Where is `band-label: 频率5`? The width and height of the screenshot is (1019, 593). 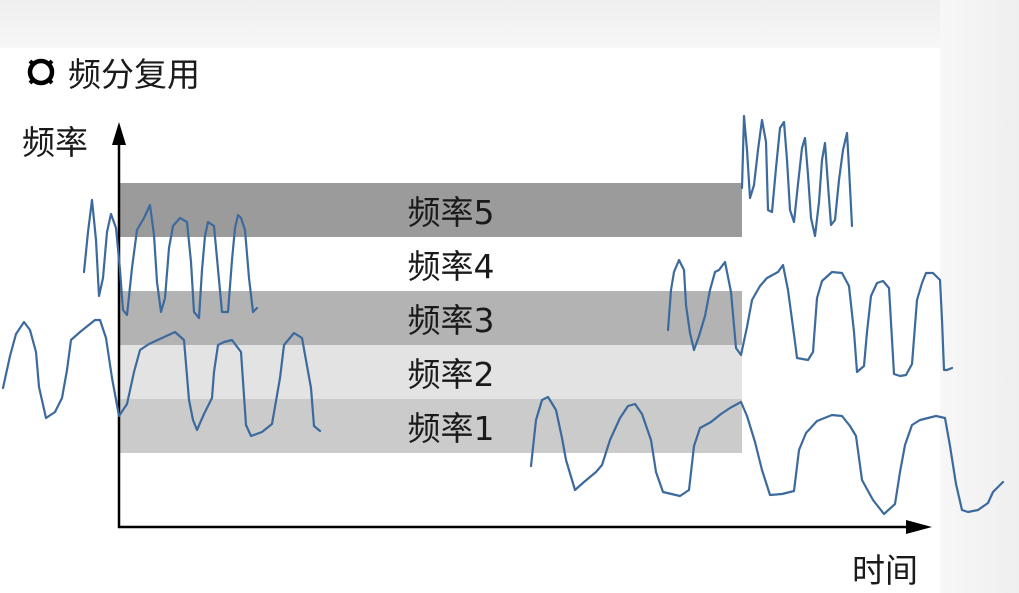 band-label: 频率5 is located at coordinates (451, 212).